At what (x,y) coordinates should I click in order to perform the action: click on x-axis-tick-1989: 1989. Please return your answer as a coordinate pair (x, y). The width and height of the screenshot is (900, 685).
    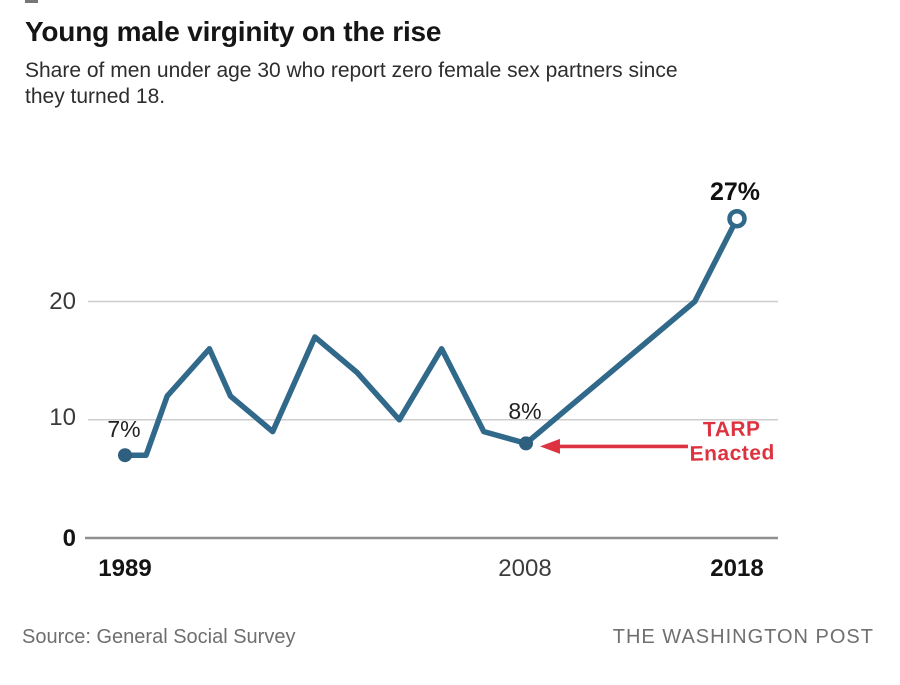
    Looking at the image, I should click on (125, 568).